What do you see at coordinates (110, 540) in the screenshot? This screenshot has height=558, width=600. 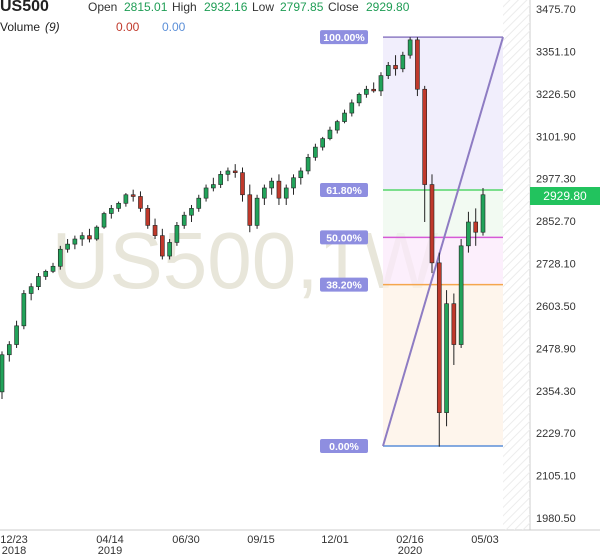 I see `time-tick-label: 04/14` at bounding box center [110, 540].